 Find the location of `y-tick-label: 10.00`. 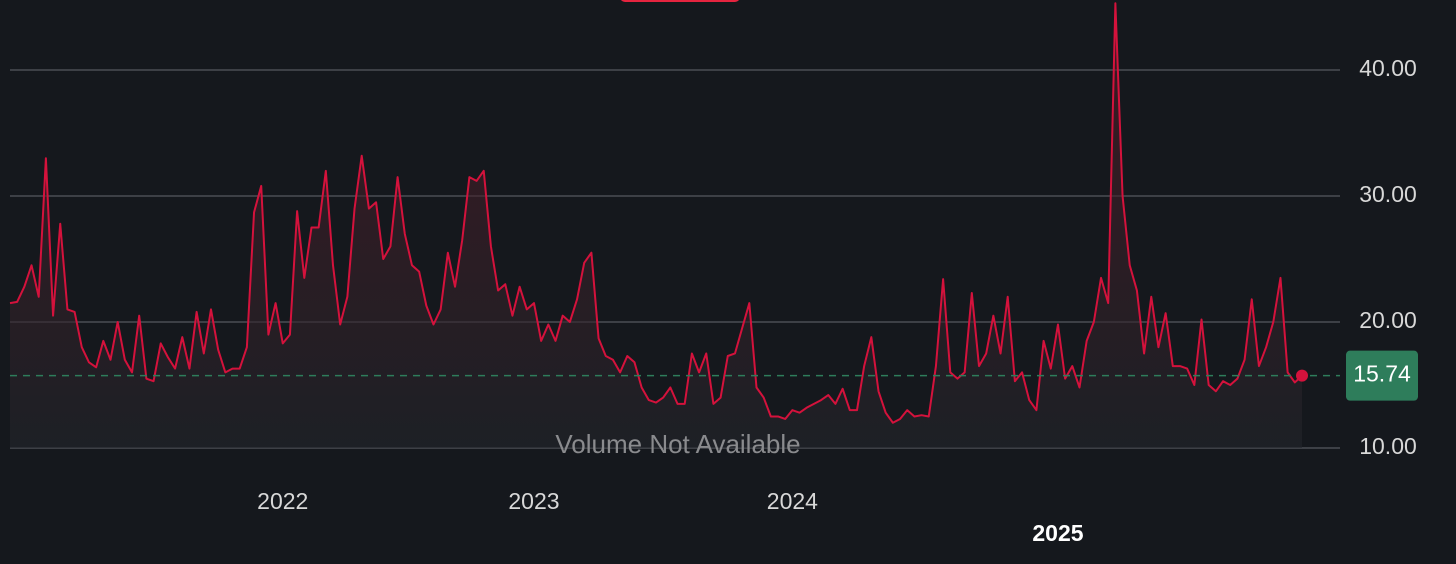

y-tick-label: 10.00 is located at coordinates (1388, 446).